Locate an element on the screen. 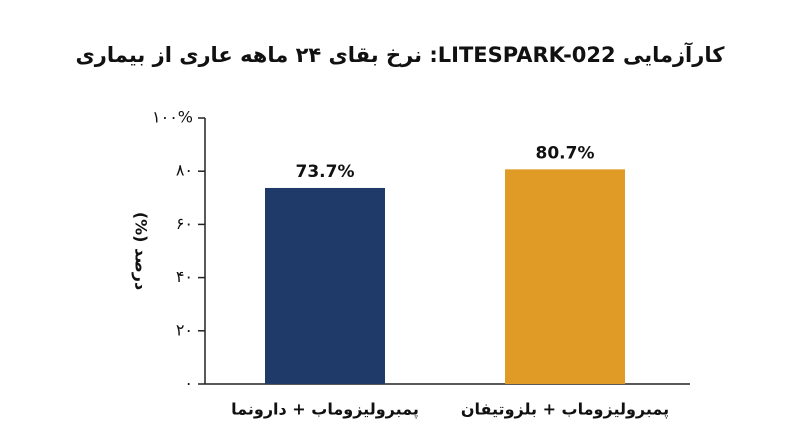 Image resolution: width=800 pixels, height=447 pixels. y-tick-label: ۱۰۰% is located at coordinates (172, 117).